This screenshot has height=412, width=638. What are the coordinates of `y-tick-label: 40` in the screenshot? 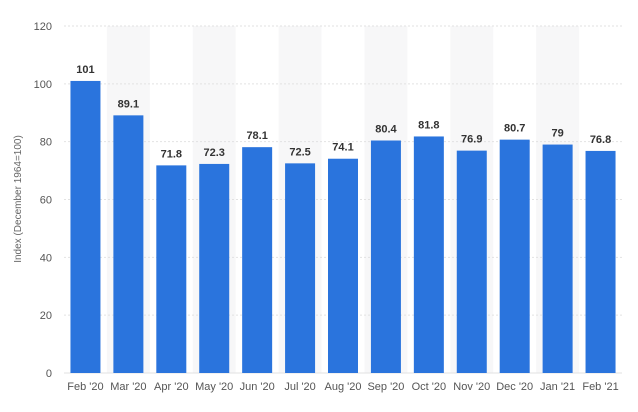 It's located at (46, 258).